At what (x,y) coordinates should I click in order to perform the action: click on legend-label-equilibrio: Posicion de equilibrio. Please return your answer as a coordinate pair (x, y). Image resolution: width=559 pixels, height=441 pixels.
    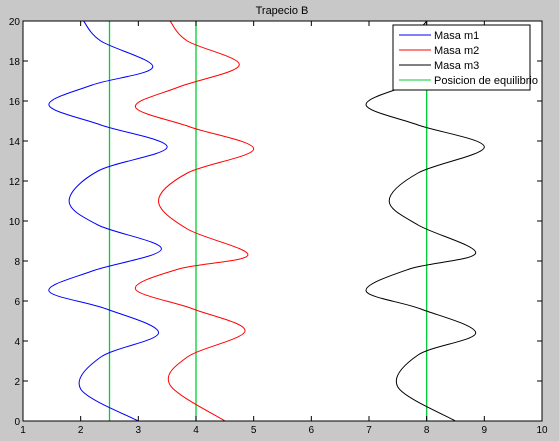
    Looking at the image, I should click on (486, 81).